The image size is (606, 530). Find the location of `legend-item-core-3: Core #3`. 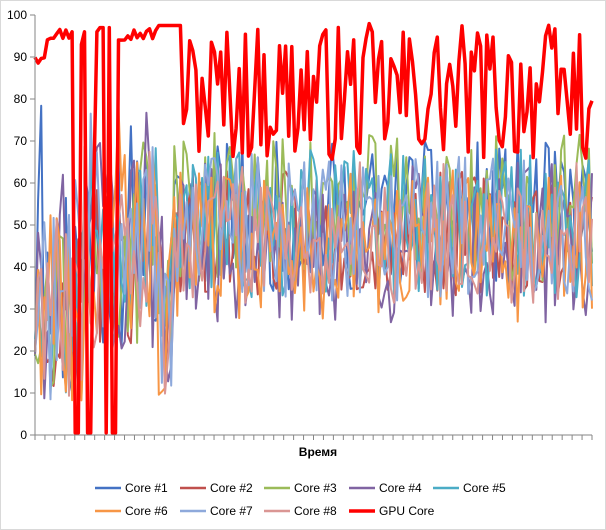

legend-item-core-3: Core #3 is located at coordinates (300, 488).